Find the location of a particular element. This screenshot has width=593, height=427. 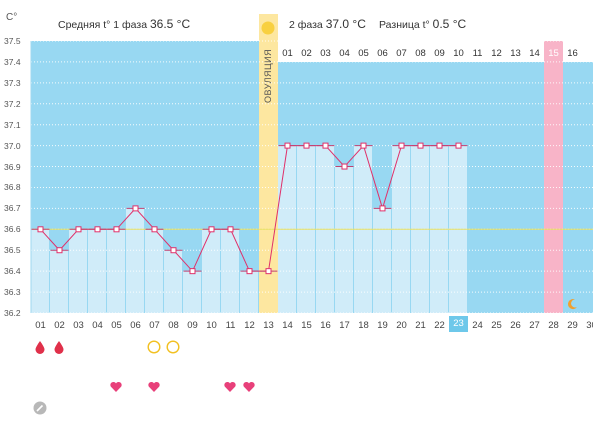

phase2-day-label: 08 is located at coordinates (420, 53).